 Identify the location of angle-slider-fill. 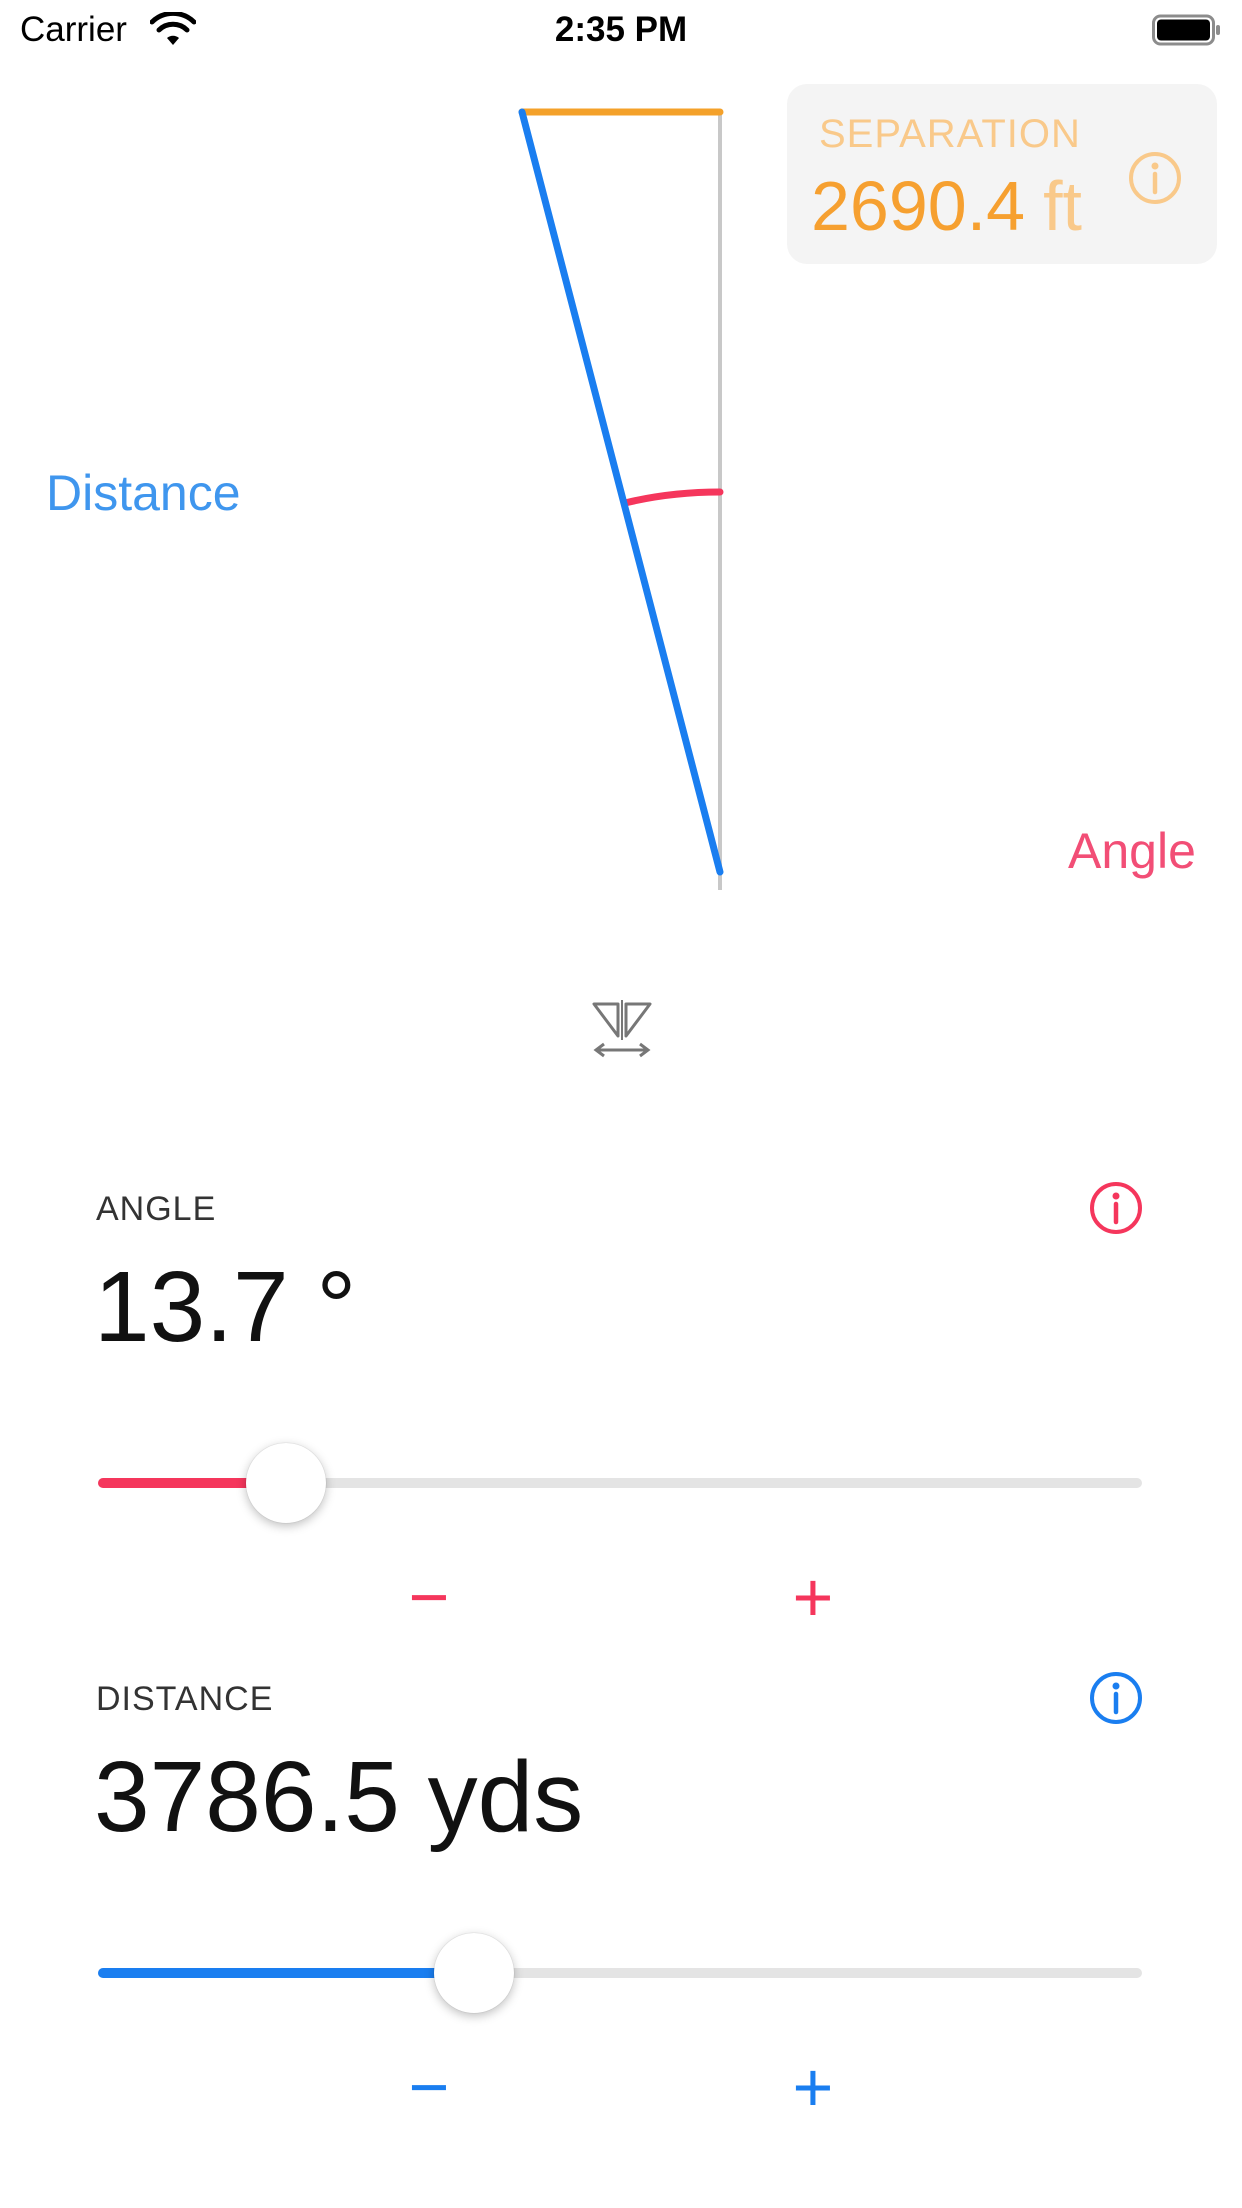
(192, 1483).